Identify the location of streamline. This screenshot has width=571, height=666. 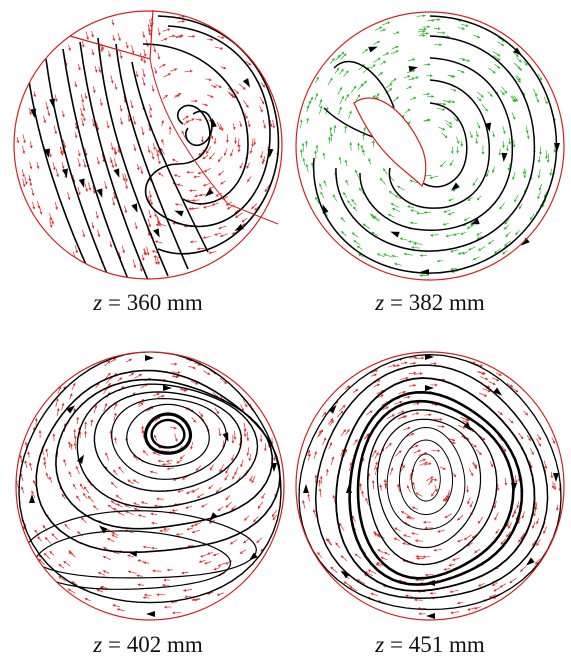
(426, 477).